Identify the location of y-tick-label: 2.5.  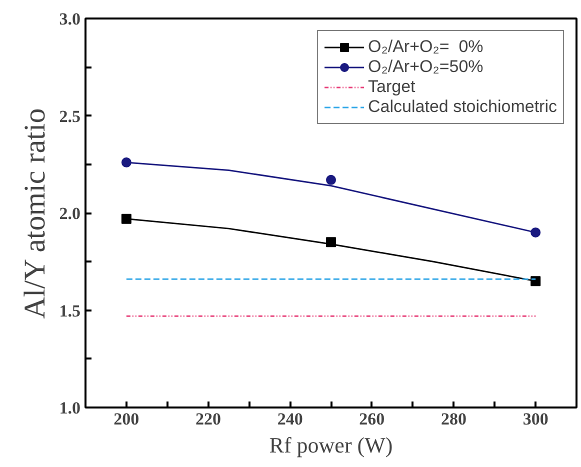
(69, 116).